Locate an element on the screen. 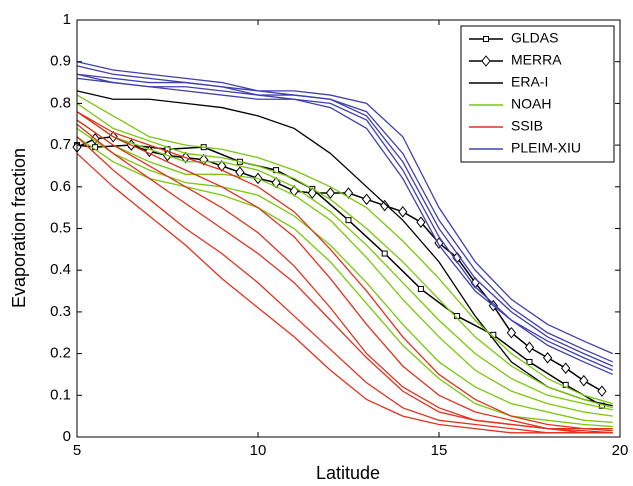 The image size is (633, 486). y-axis-label: Evaporation fraction is located at coordinates (19, 228).